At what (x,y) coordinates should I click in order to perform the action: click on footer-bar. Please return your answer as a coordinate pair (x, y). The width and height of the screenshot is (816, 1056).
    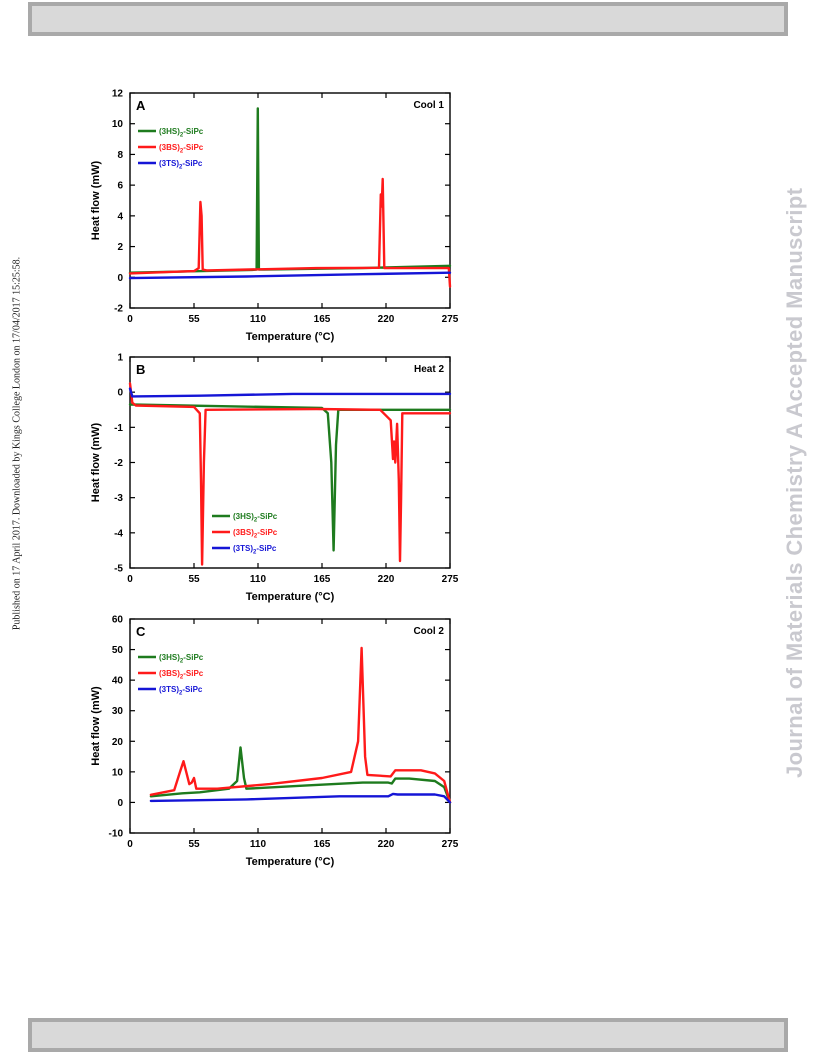
    Looking at the image, I should click on (408, 1035).